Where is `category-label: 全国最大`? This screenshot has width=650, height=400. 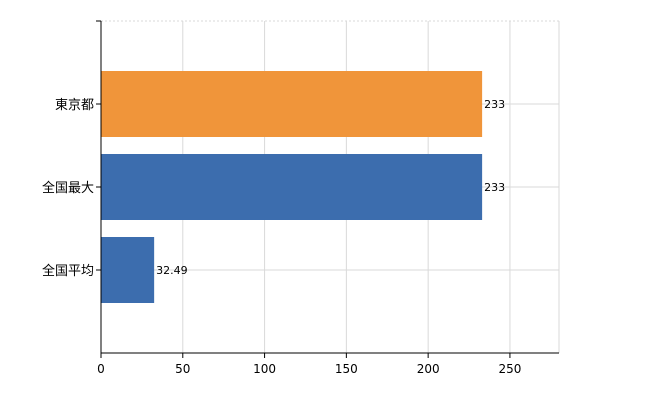
category-label: 全国最大 is located at coordinates (68, 188).